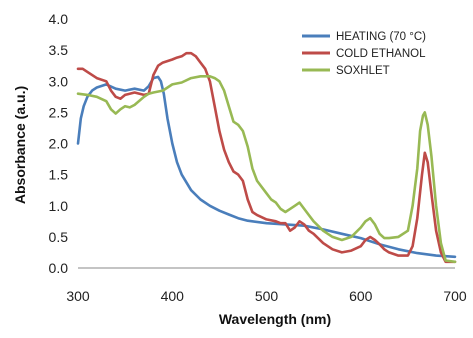 Image resolution: width=473 pixels, height=338 pixels. I want to click on y-tick-label: 4.0, so click(59, 19).